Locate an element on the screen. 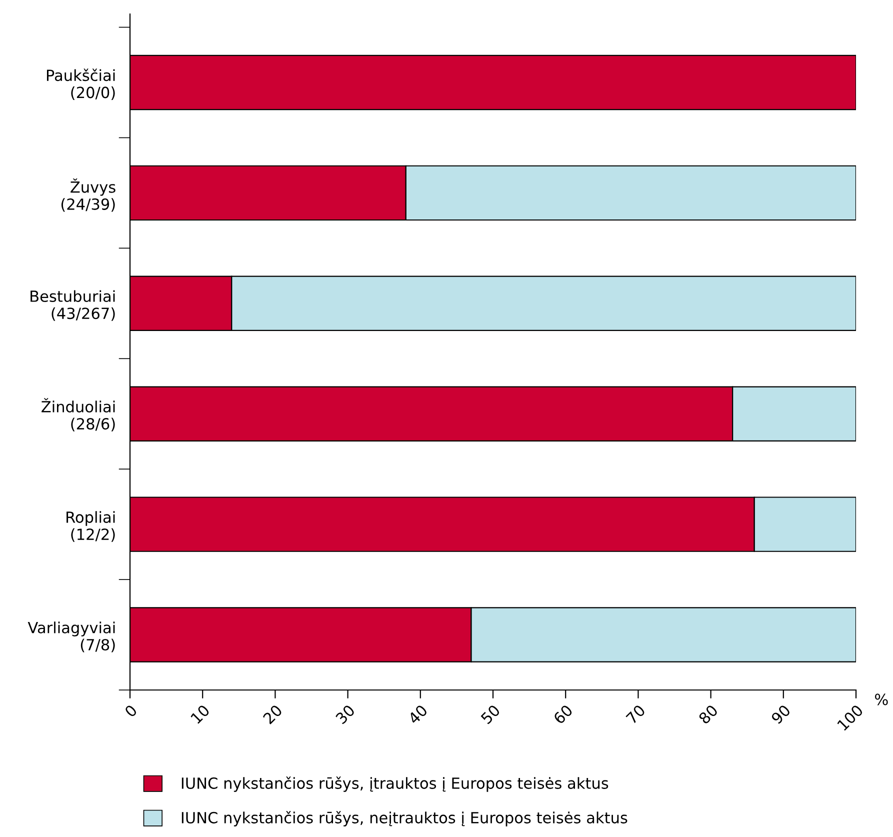 This screenshot has width=893, height=837. legend-label: IUNC nykstančios rūšys, įtrauktos į Europos teisės aktus is located at coordinates (395, 784).